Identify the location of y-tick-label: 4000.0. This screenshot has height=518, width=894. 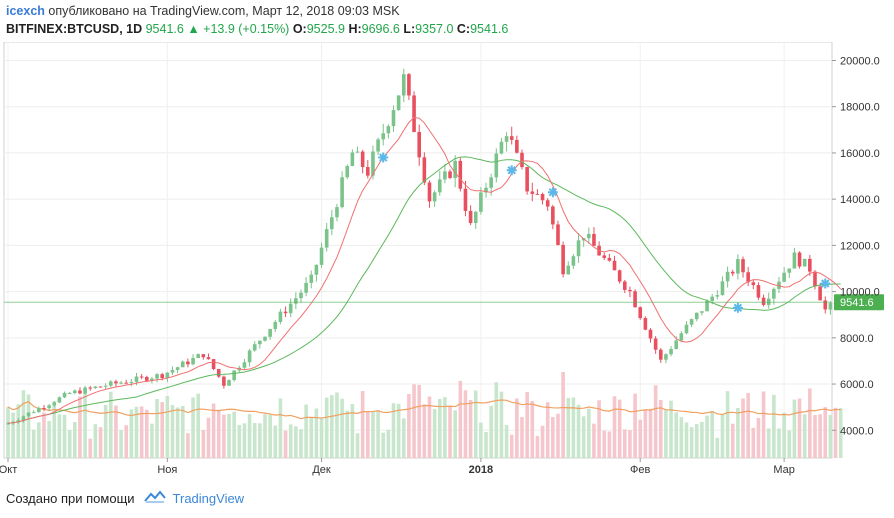
(857, 431).